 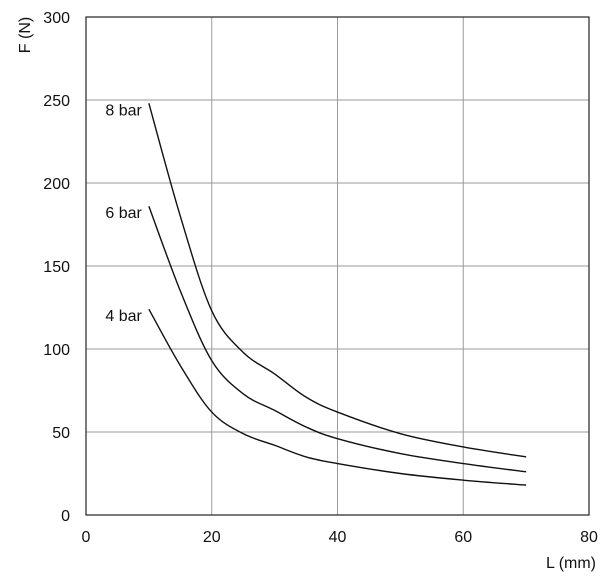 I want to click on series-label-8-bar: 8 bar, so click(x=123, y=110).